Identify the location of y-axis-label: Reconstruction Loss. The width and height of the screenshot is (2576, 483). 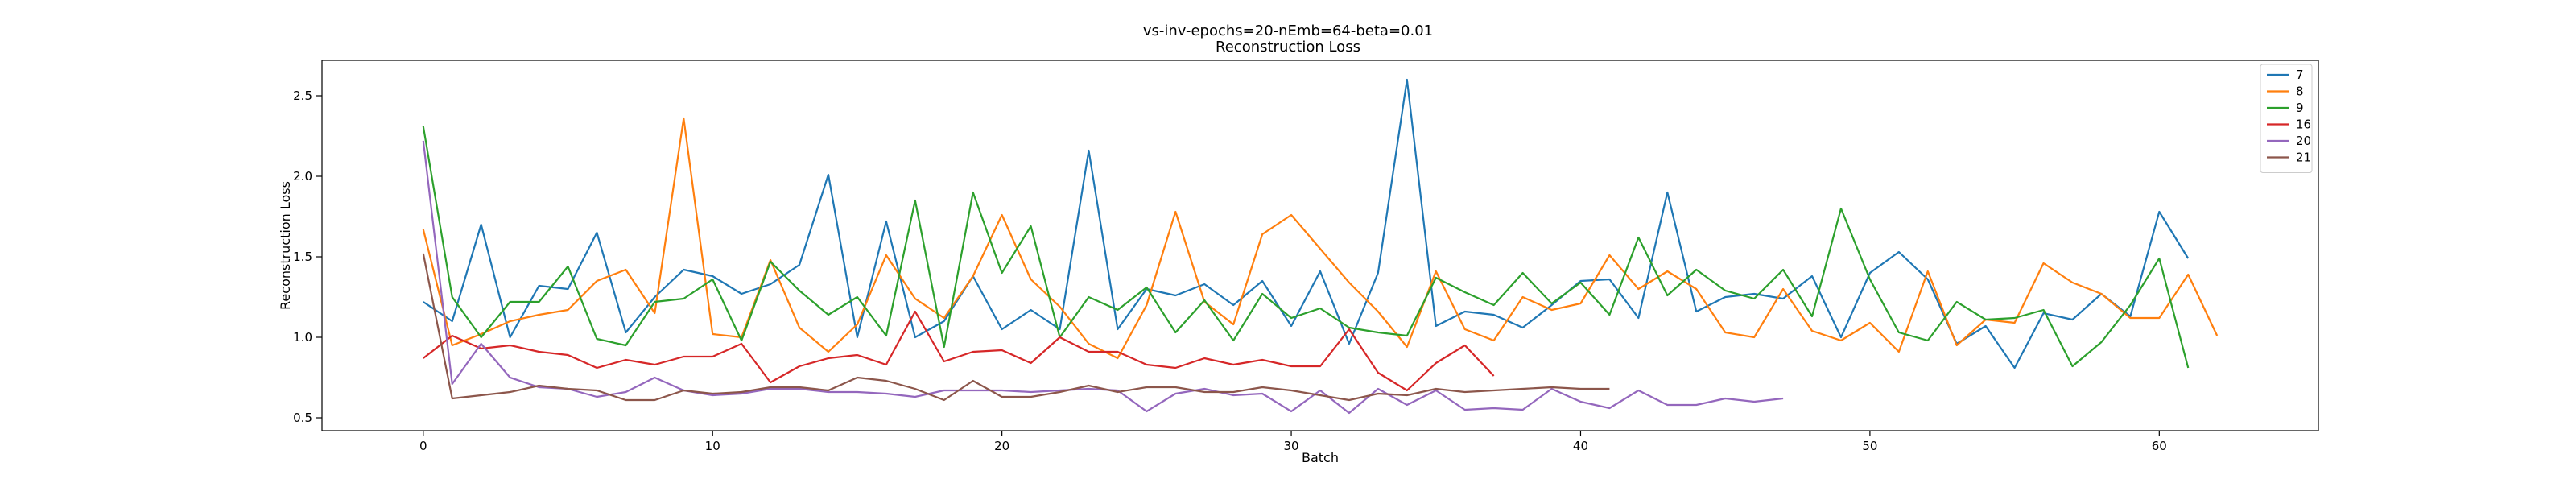
(285, 245).